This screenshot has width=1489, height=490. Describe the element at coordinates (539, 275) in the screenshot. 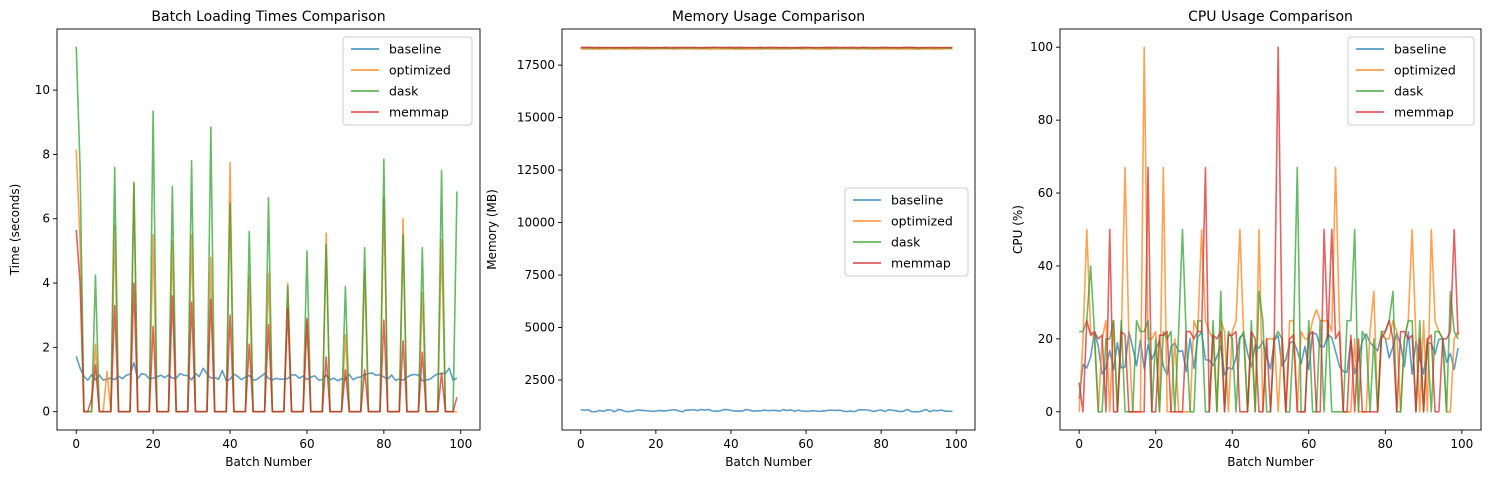

I see `y-tick-label: 7500` at that location.